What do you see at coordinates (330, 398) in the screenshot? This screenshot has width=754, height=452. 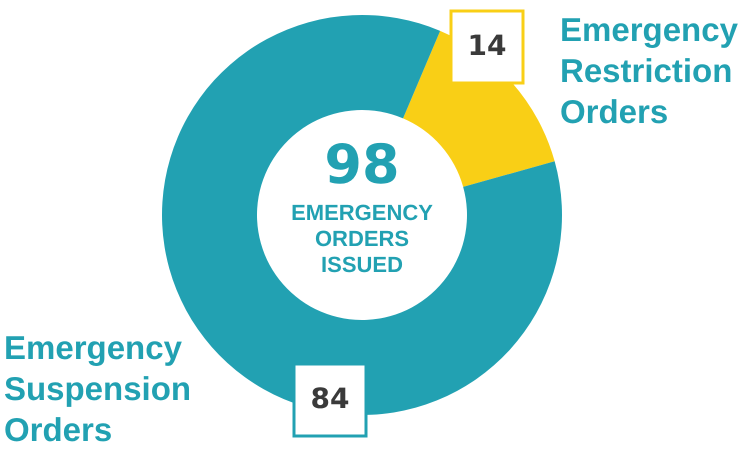 I see `data-label: 84` at bounding box center [330, 398].